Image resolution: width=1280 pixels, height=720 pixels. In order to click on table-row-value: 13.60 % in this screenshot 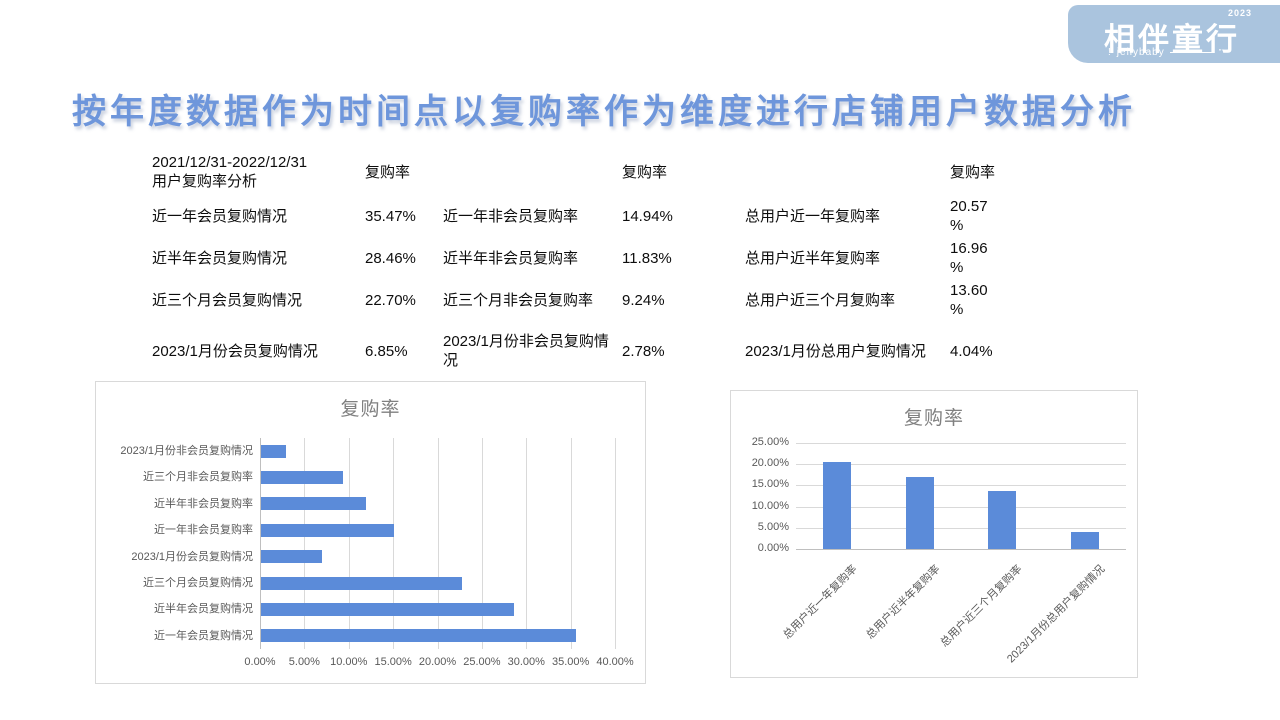, I will do `click(969, 300)`.